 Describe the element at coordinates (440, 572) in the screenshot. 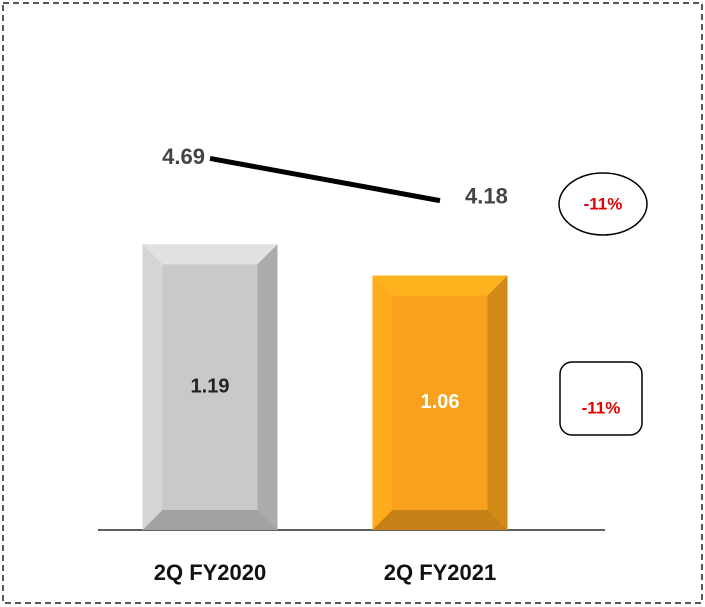

I see `x-tick-label: 2Q FY2021` at that location.